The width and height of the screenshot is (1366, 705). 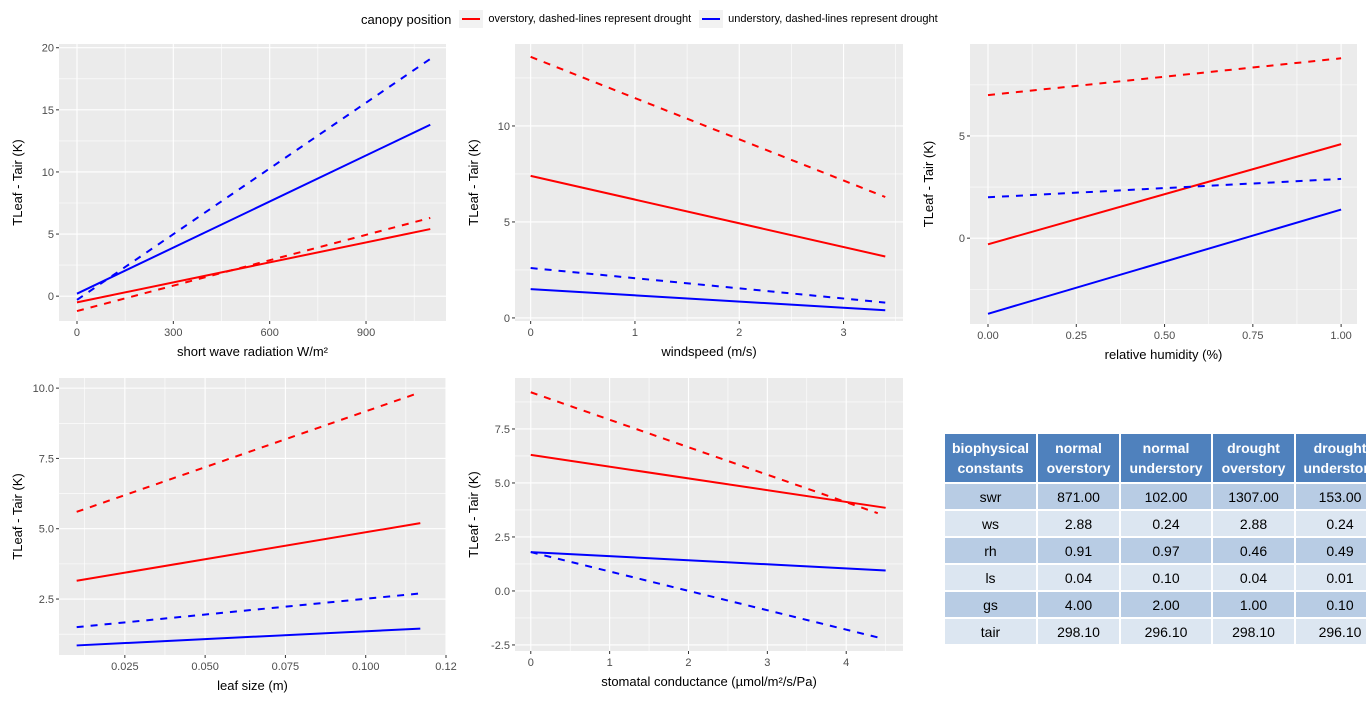 I want to click on table-header: normal understory, so click(x=1166, y=458).